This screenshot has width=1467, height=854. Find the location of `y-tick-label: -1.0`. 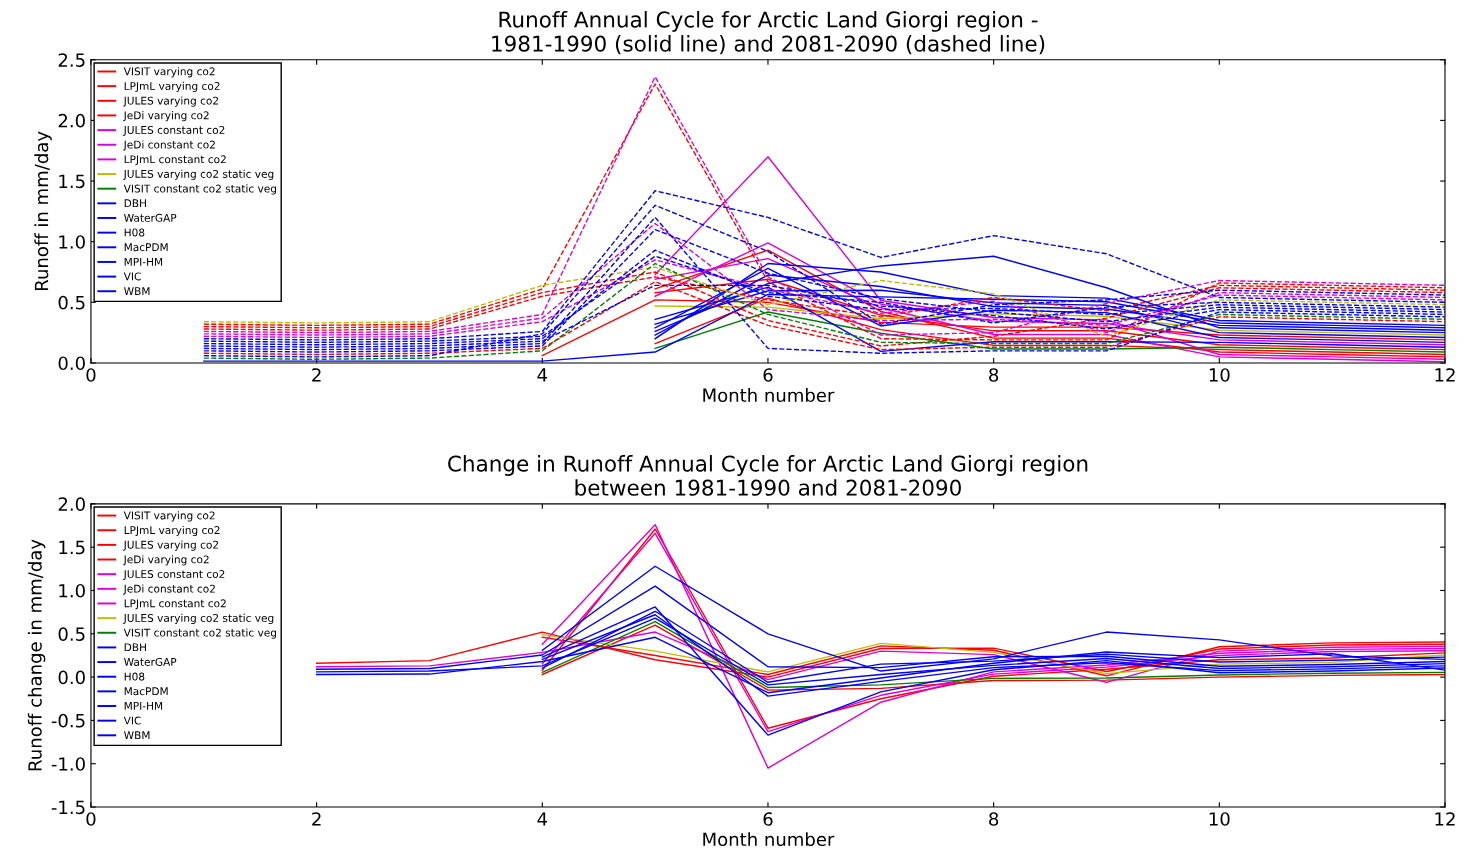

y-tick-label: -1.0 is located at coordinates (68, 764).